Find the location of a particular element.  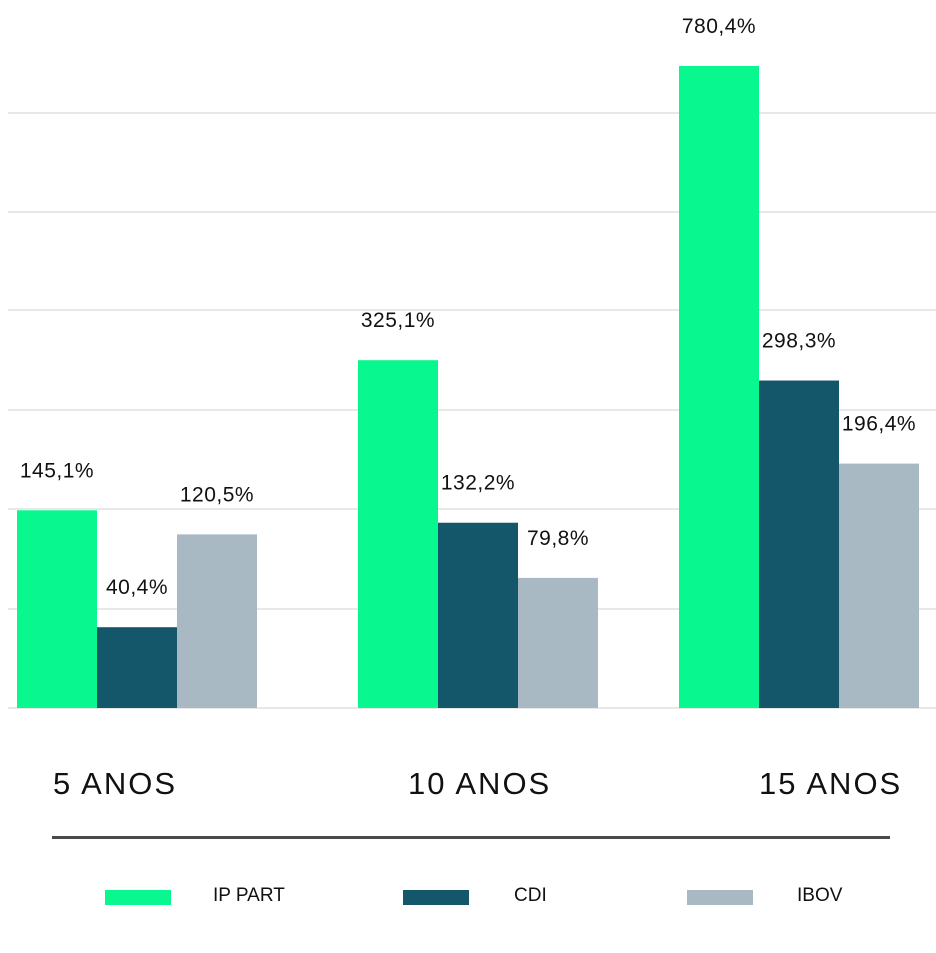

legend-swatch-ip-part is located at coordinates (138, 897).